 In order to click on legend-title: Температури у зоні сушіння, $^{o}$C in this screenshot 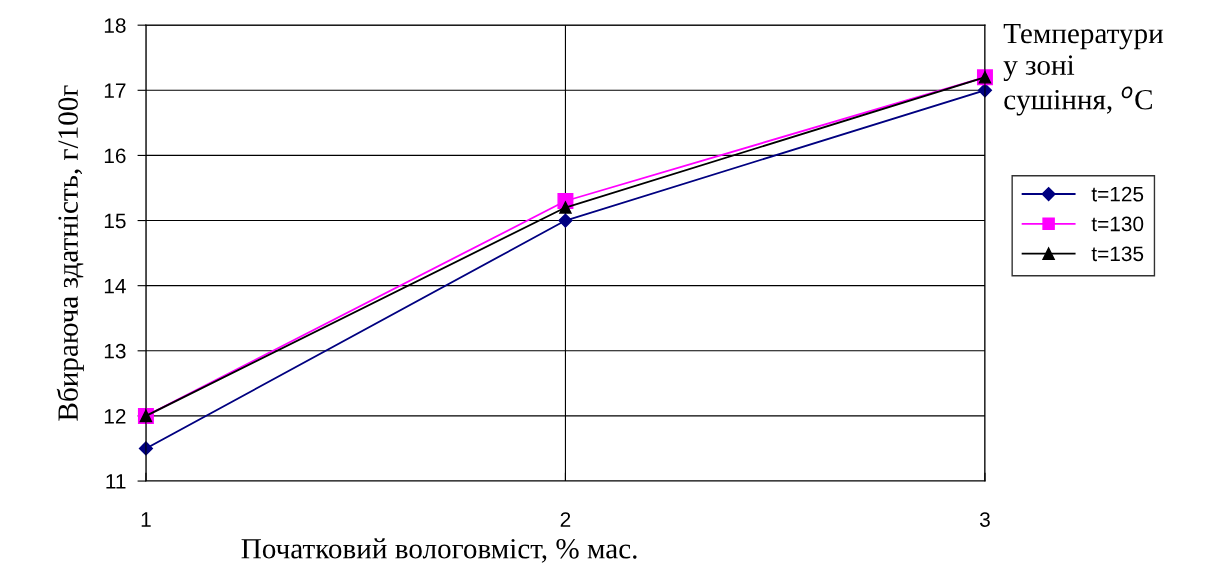, I will do `click(1083, 69)`.